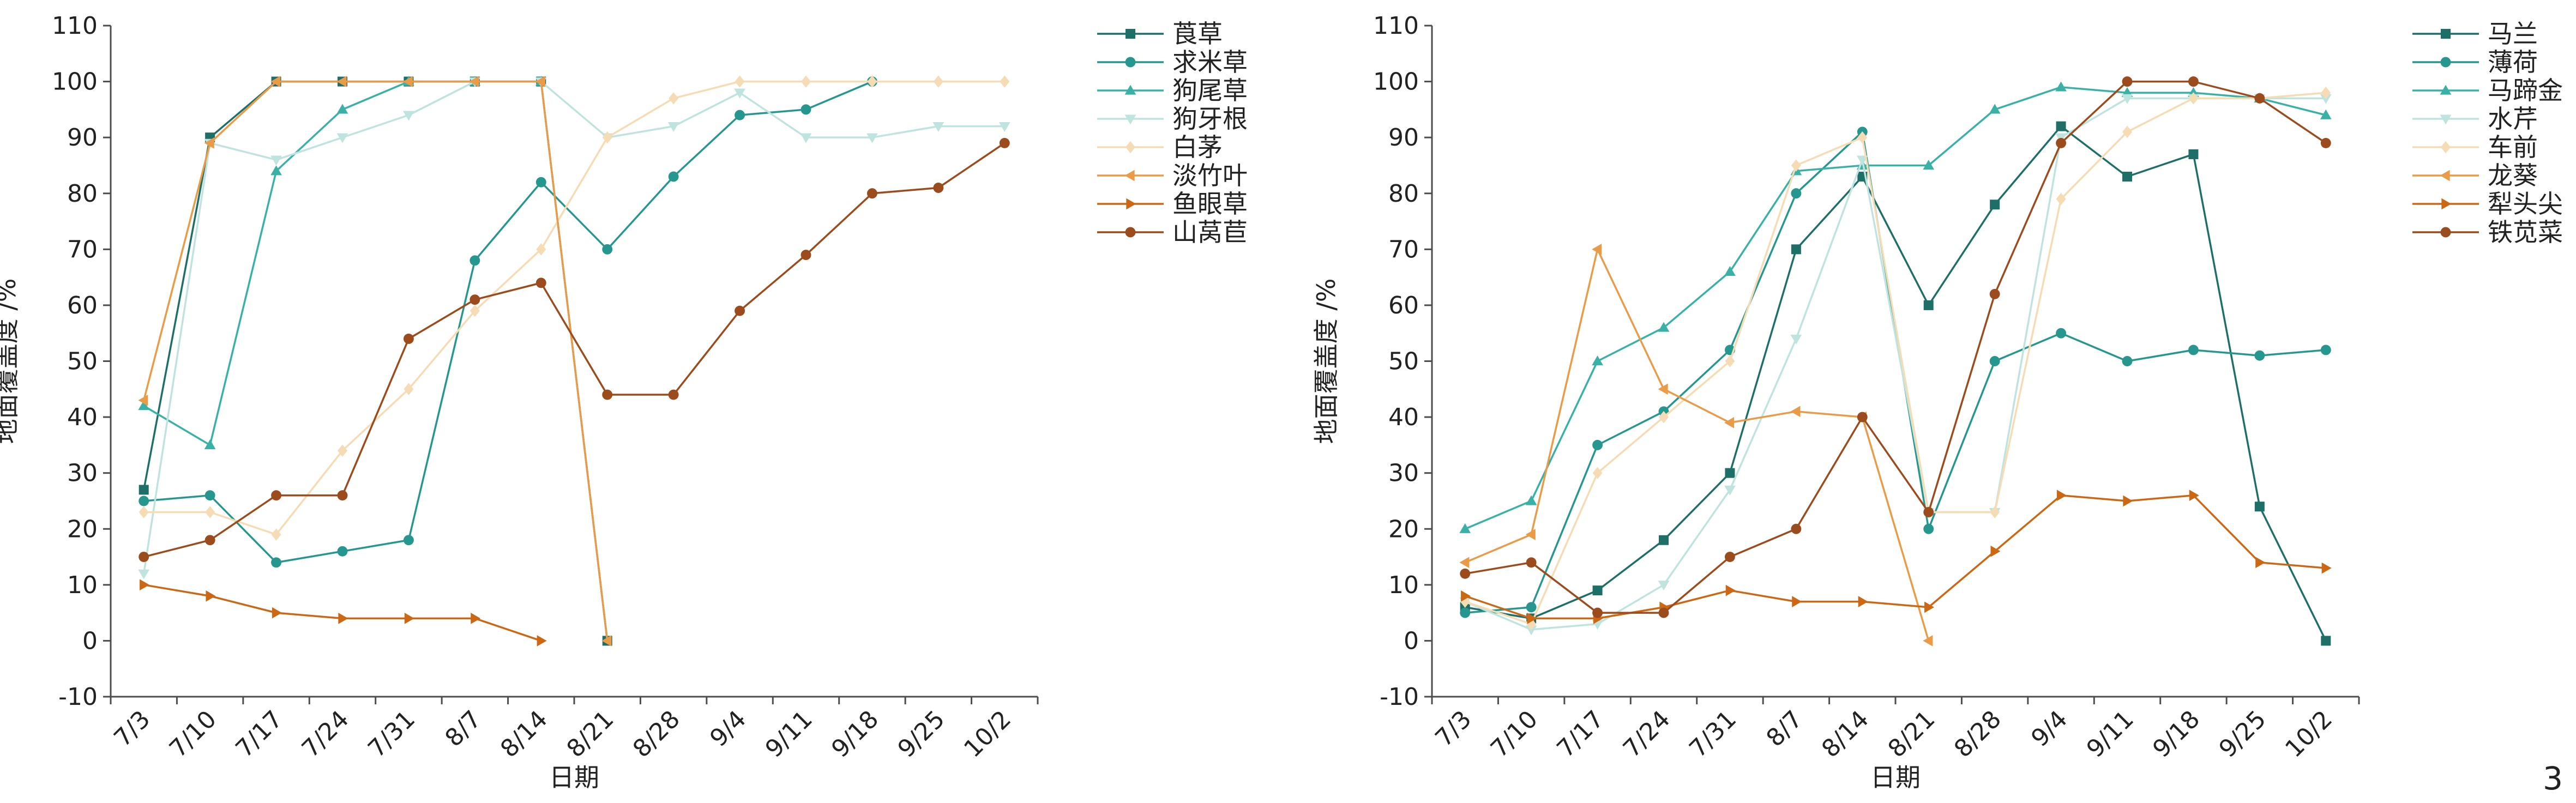  Describe the element at coordinates (2513, 147) in the screenshot. I see `legend-label: 车前` at that location.